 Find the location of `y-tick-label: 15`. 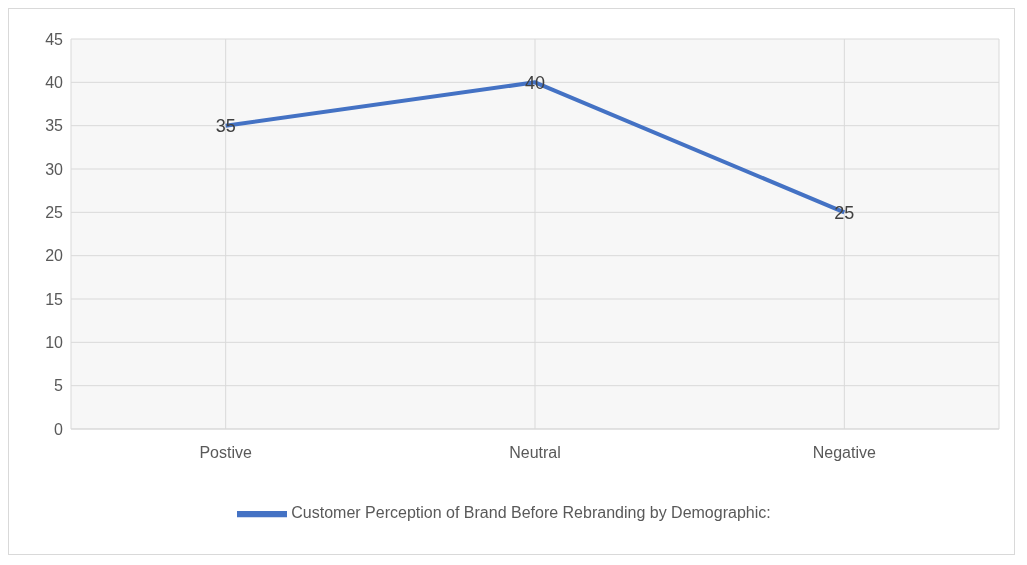

y-tick-label: 15 is located at coordinates (54, 299).